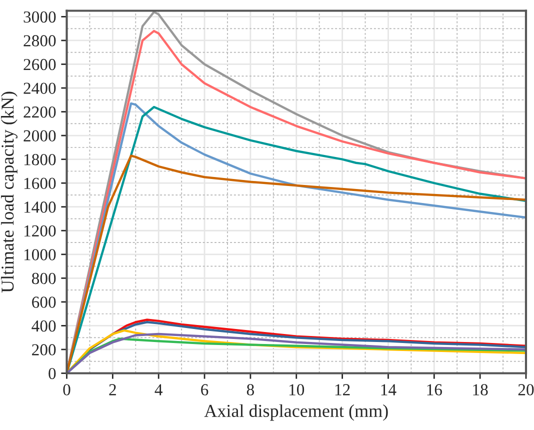  Describe the element at coordinates (9, 192) in the screenshot. I see `y-axis-title: Ultimate load capacity (kN)` at that location.